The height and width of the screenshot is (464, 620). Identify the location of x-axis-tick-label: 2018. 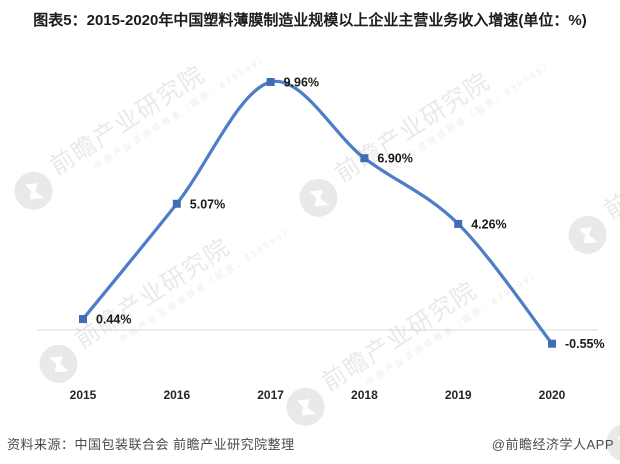
(364, 395).